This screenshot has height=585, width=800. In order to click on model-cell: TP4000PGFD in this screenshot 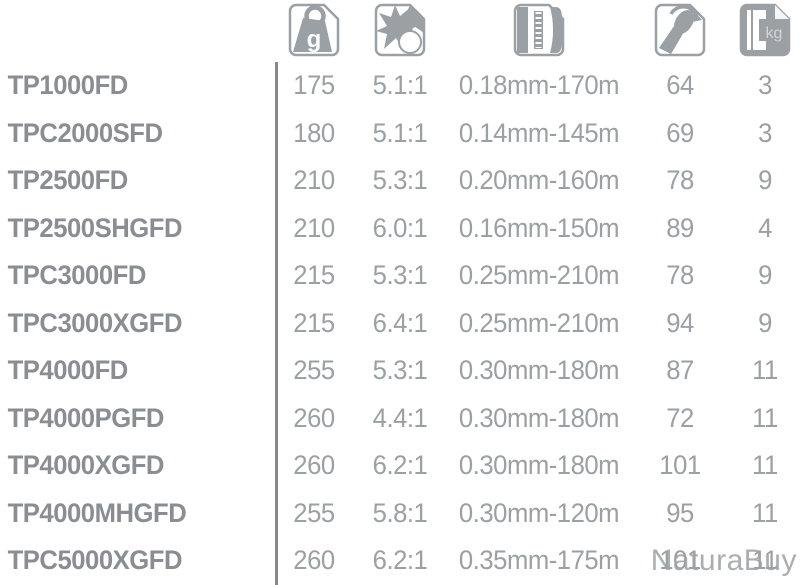, I will do `click(86, 417)`.